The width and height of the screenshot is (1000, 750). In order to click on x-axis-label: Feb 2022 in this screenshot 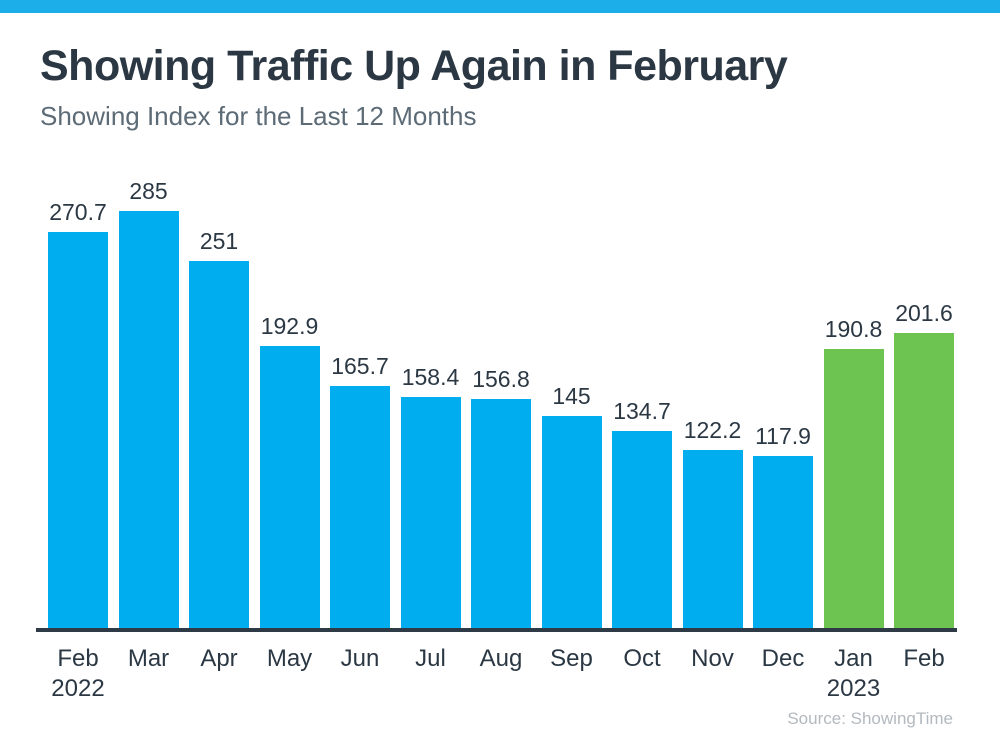, I will do `click(78, 674)`.